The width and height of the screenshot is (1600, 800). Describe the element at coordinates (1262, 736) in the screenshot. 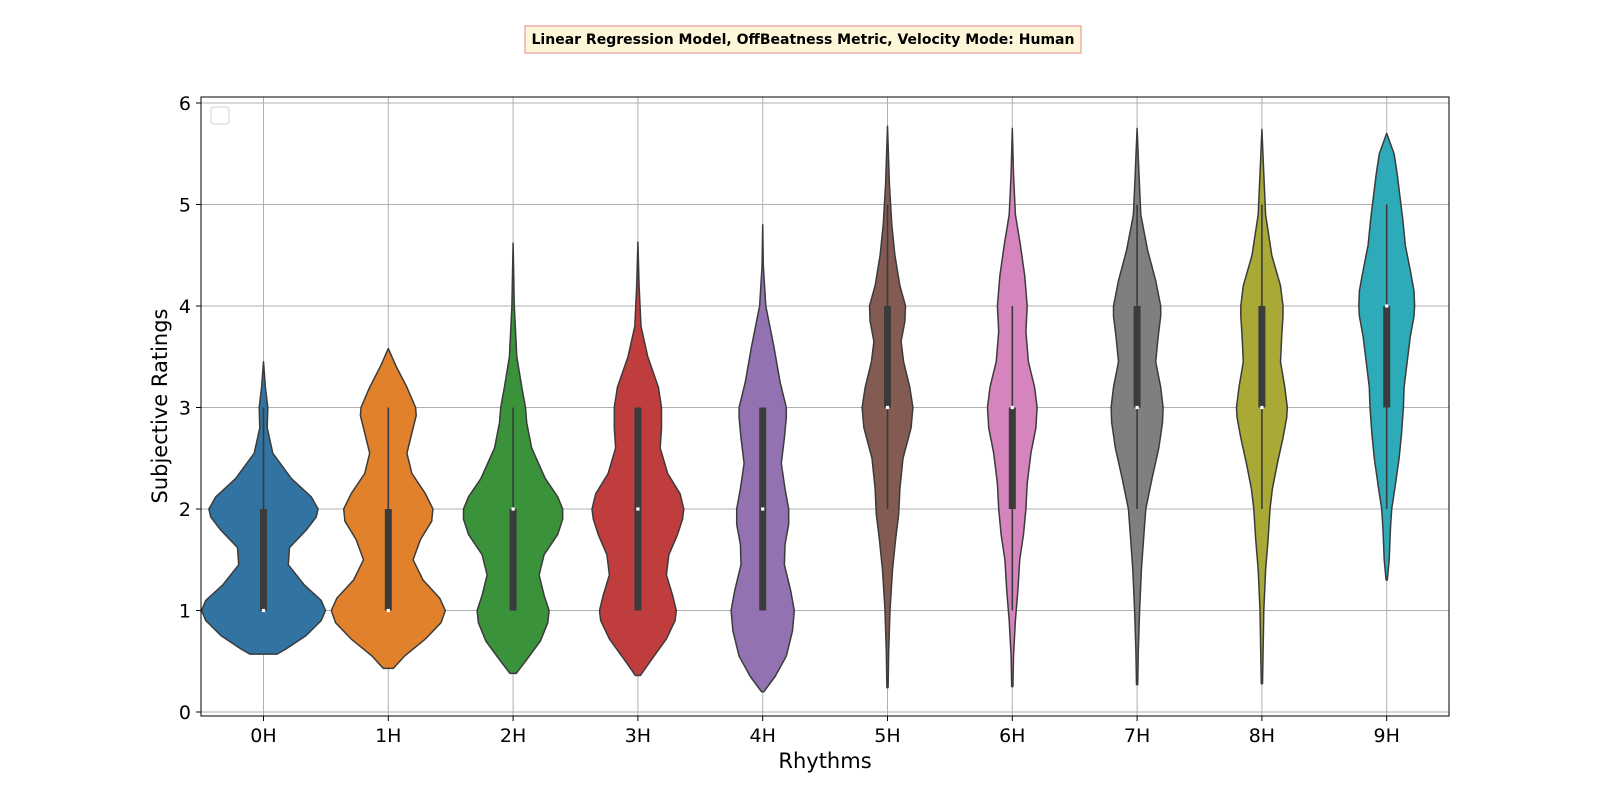

I see `x-tick-label: 8H` at that location.